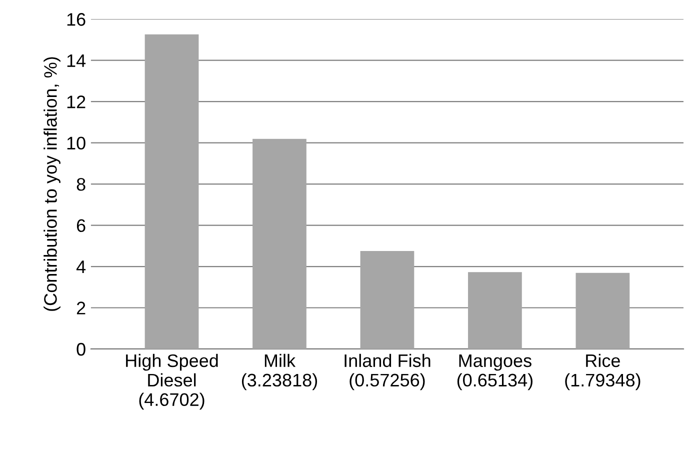 The height and width of the screenshot is (455, 689). I want to click on y-tick-label: 10, so click(76, 143).